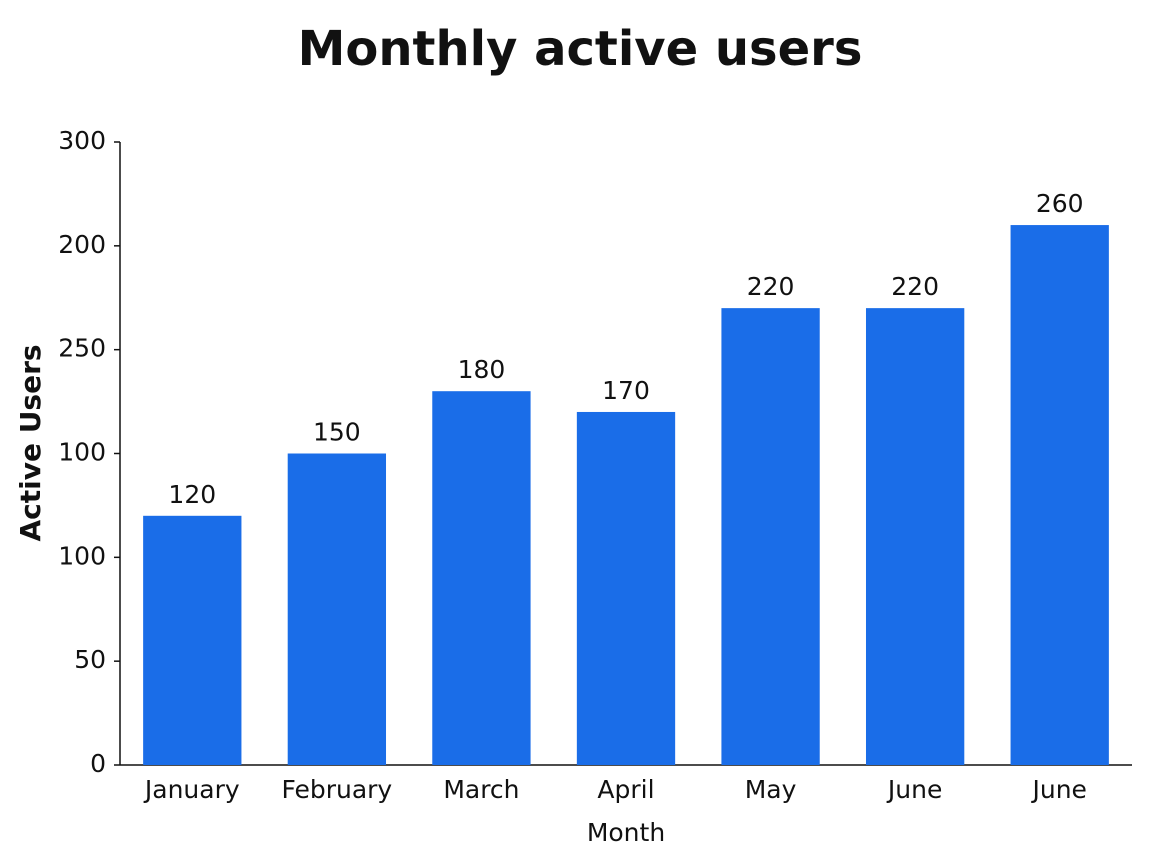 The height and width of the screenshot is (864, 1152). Describe the element at coordinates (191, 789) in the screenshot. I see `x-tick-label: January` at that location.